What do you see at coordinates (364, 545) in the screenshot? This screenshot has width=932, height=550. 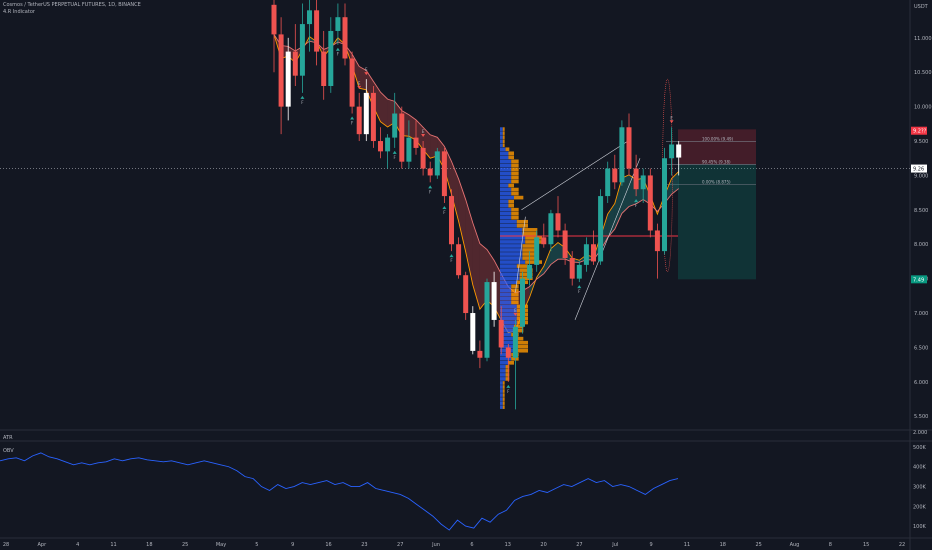 I see `time-tick-label: 23` at bounding box center [364, 545].